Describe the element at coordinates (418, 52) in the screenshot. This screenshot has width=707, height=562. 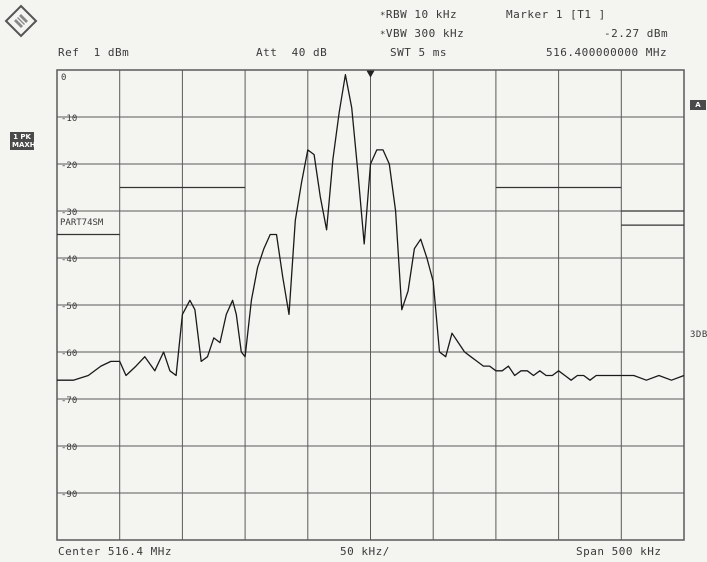
I see `sweep-time-readout: SWT 5 ms` at that location.